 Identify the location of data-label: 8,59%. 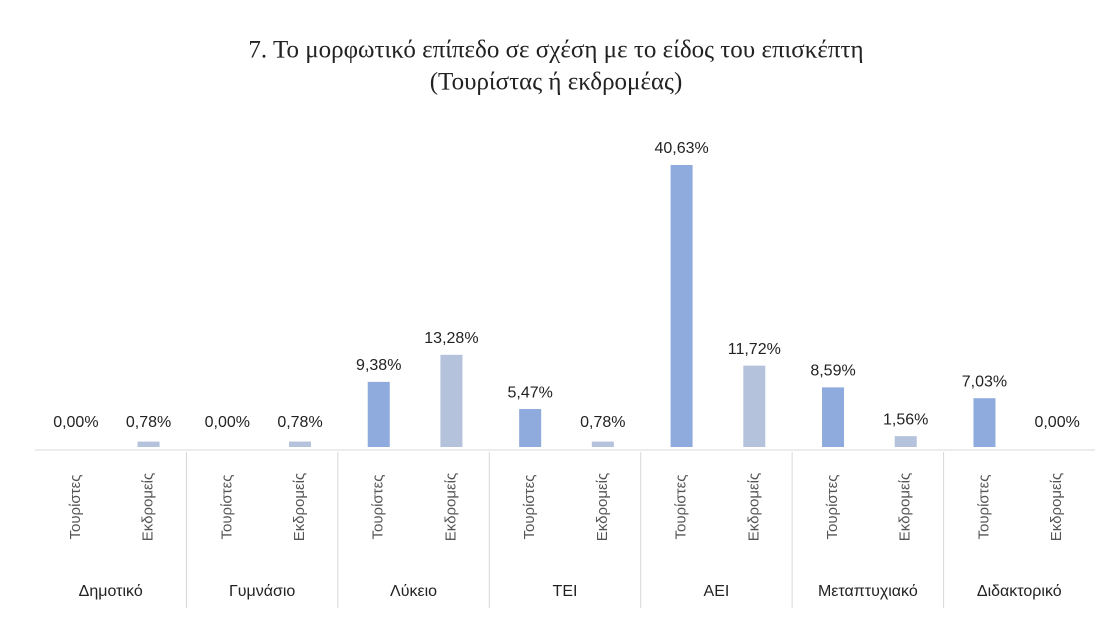
(832, 371).